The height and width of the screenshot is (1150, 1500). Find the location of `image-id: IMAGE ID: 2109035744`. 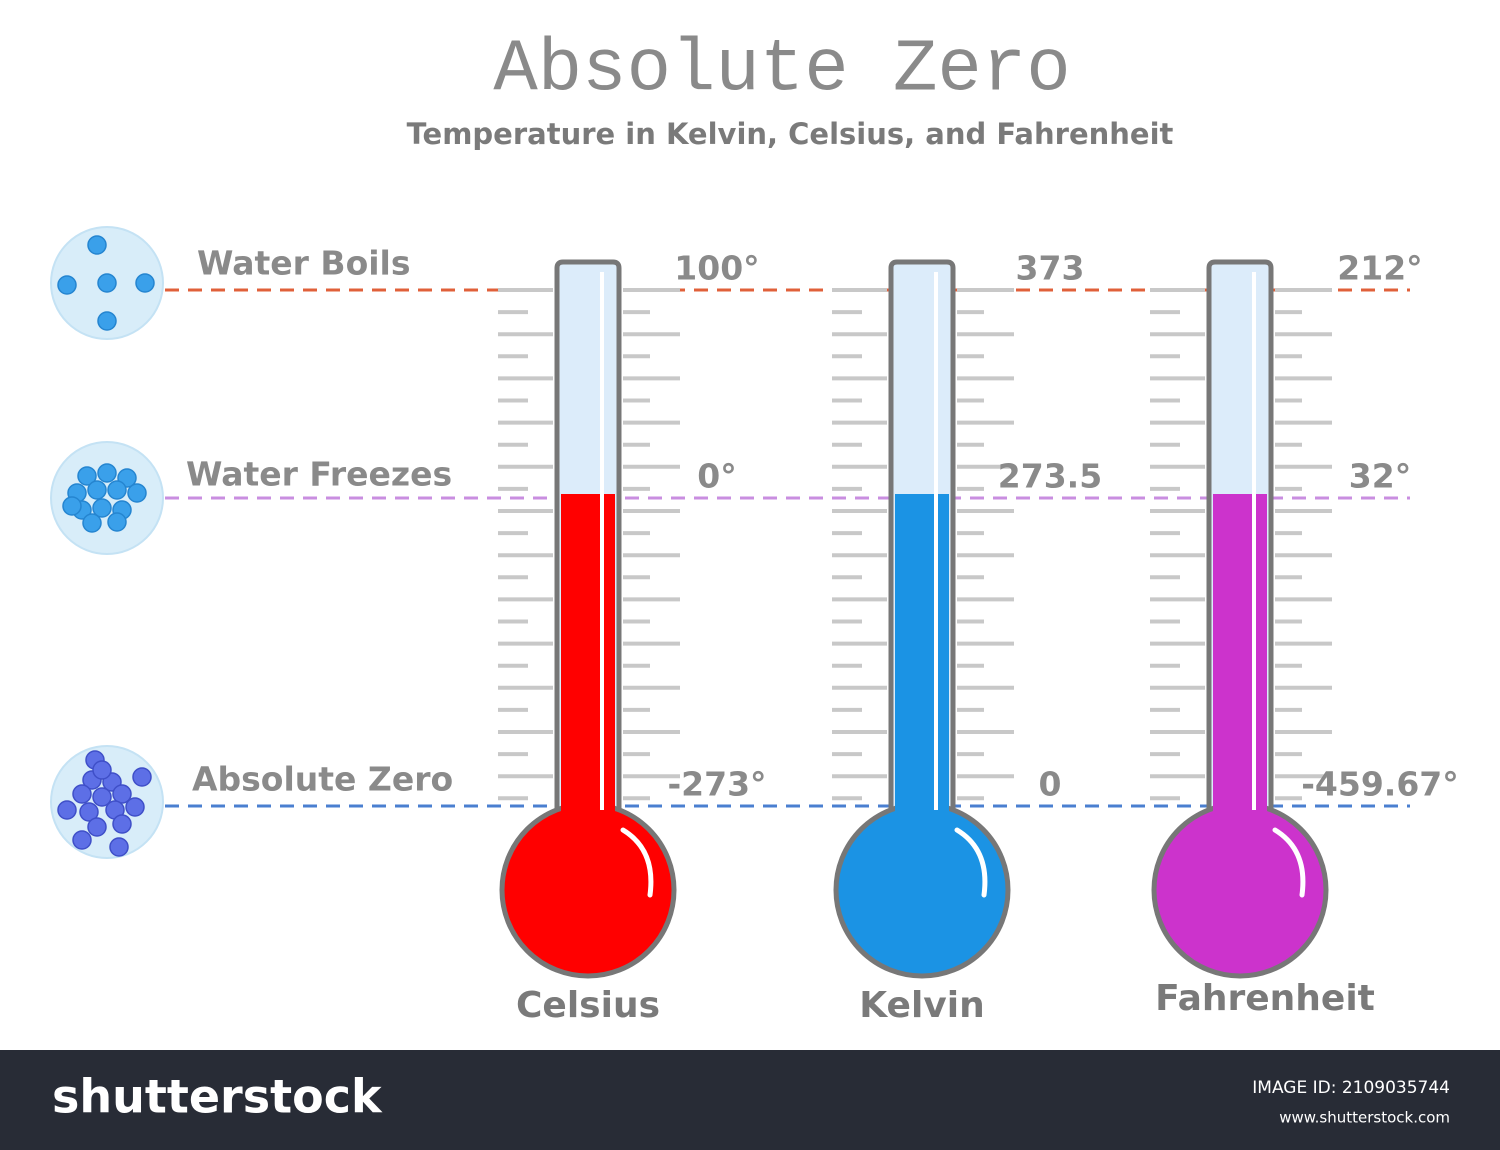

image-id: IMAGE ID: 2109035744 is located at coordinates (1351, 1088).